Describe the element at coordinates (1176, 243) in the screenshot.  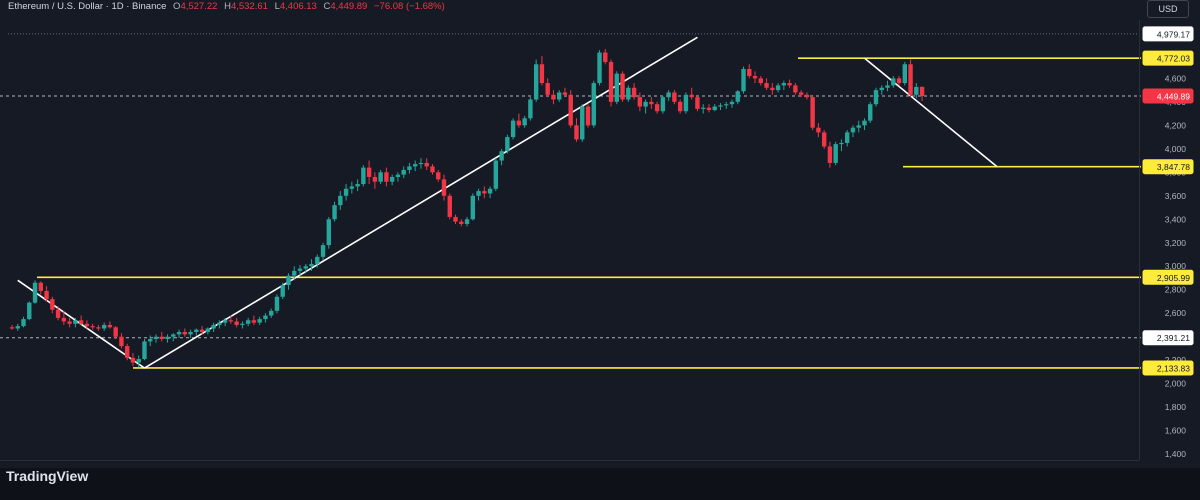
I see `y-tick-label: 3,200` at that location.